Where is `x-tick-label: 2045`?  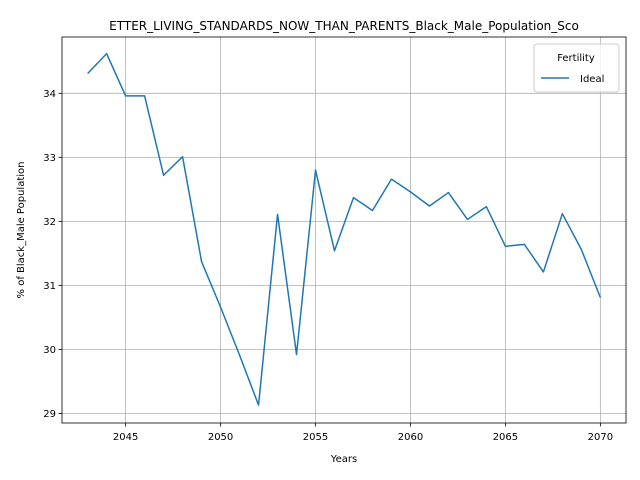
x-tick-label: 2045 is located at coordinates (125, 437).